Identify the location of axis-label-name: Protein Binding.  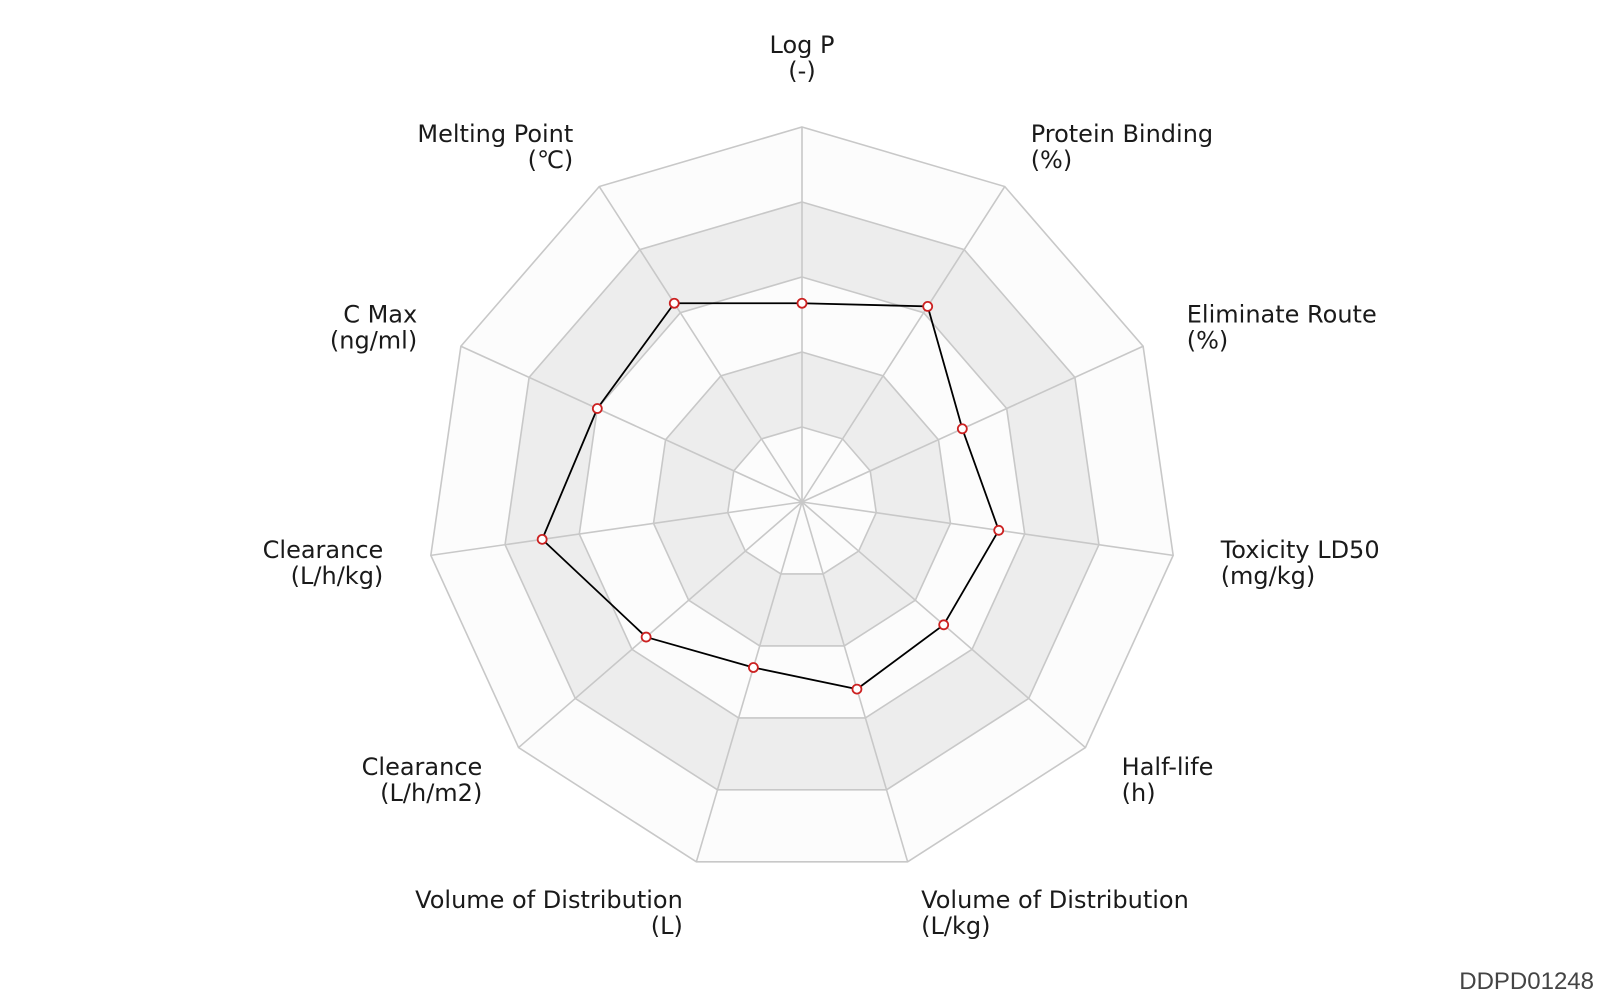
(1122, 134).